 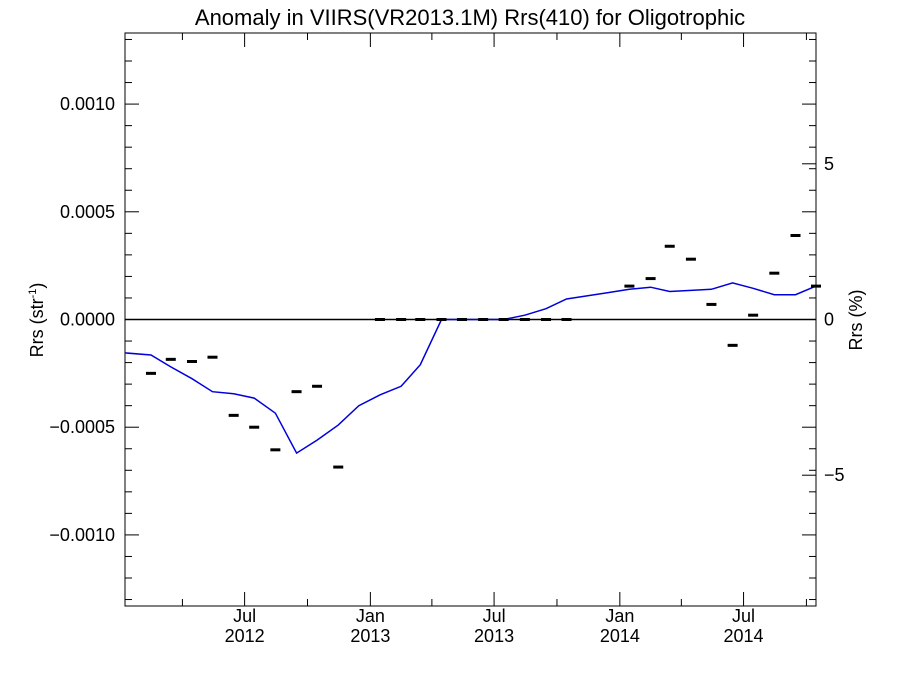 I want to click on y-tick-label: −0.0010, so click(x=82, y=535).